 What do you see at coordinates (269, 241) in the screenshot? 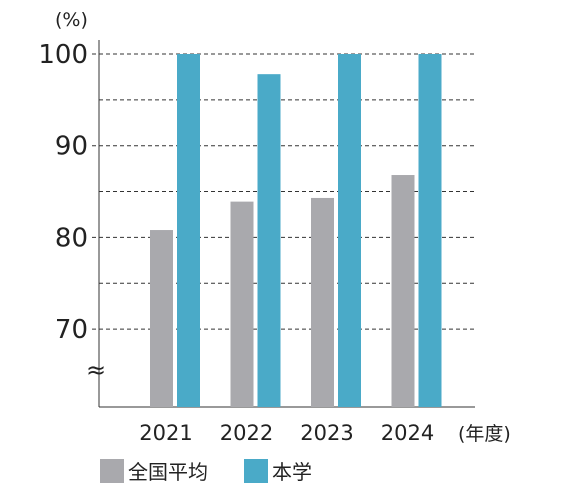
I see `bar-our-university-2022` at bounding box center [269, 241].